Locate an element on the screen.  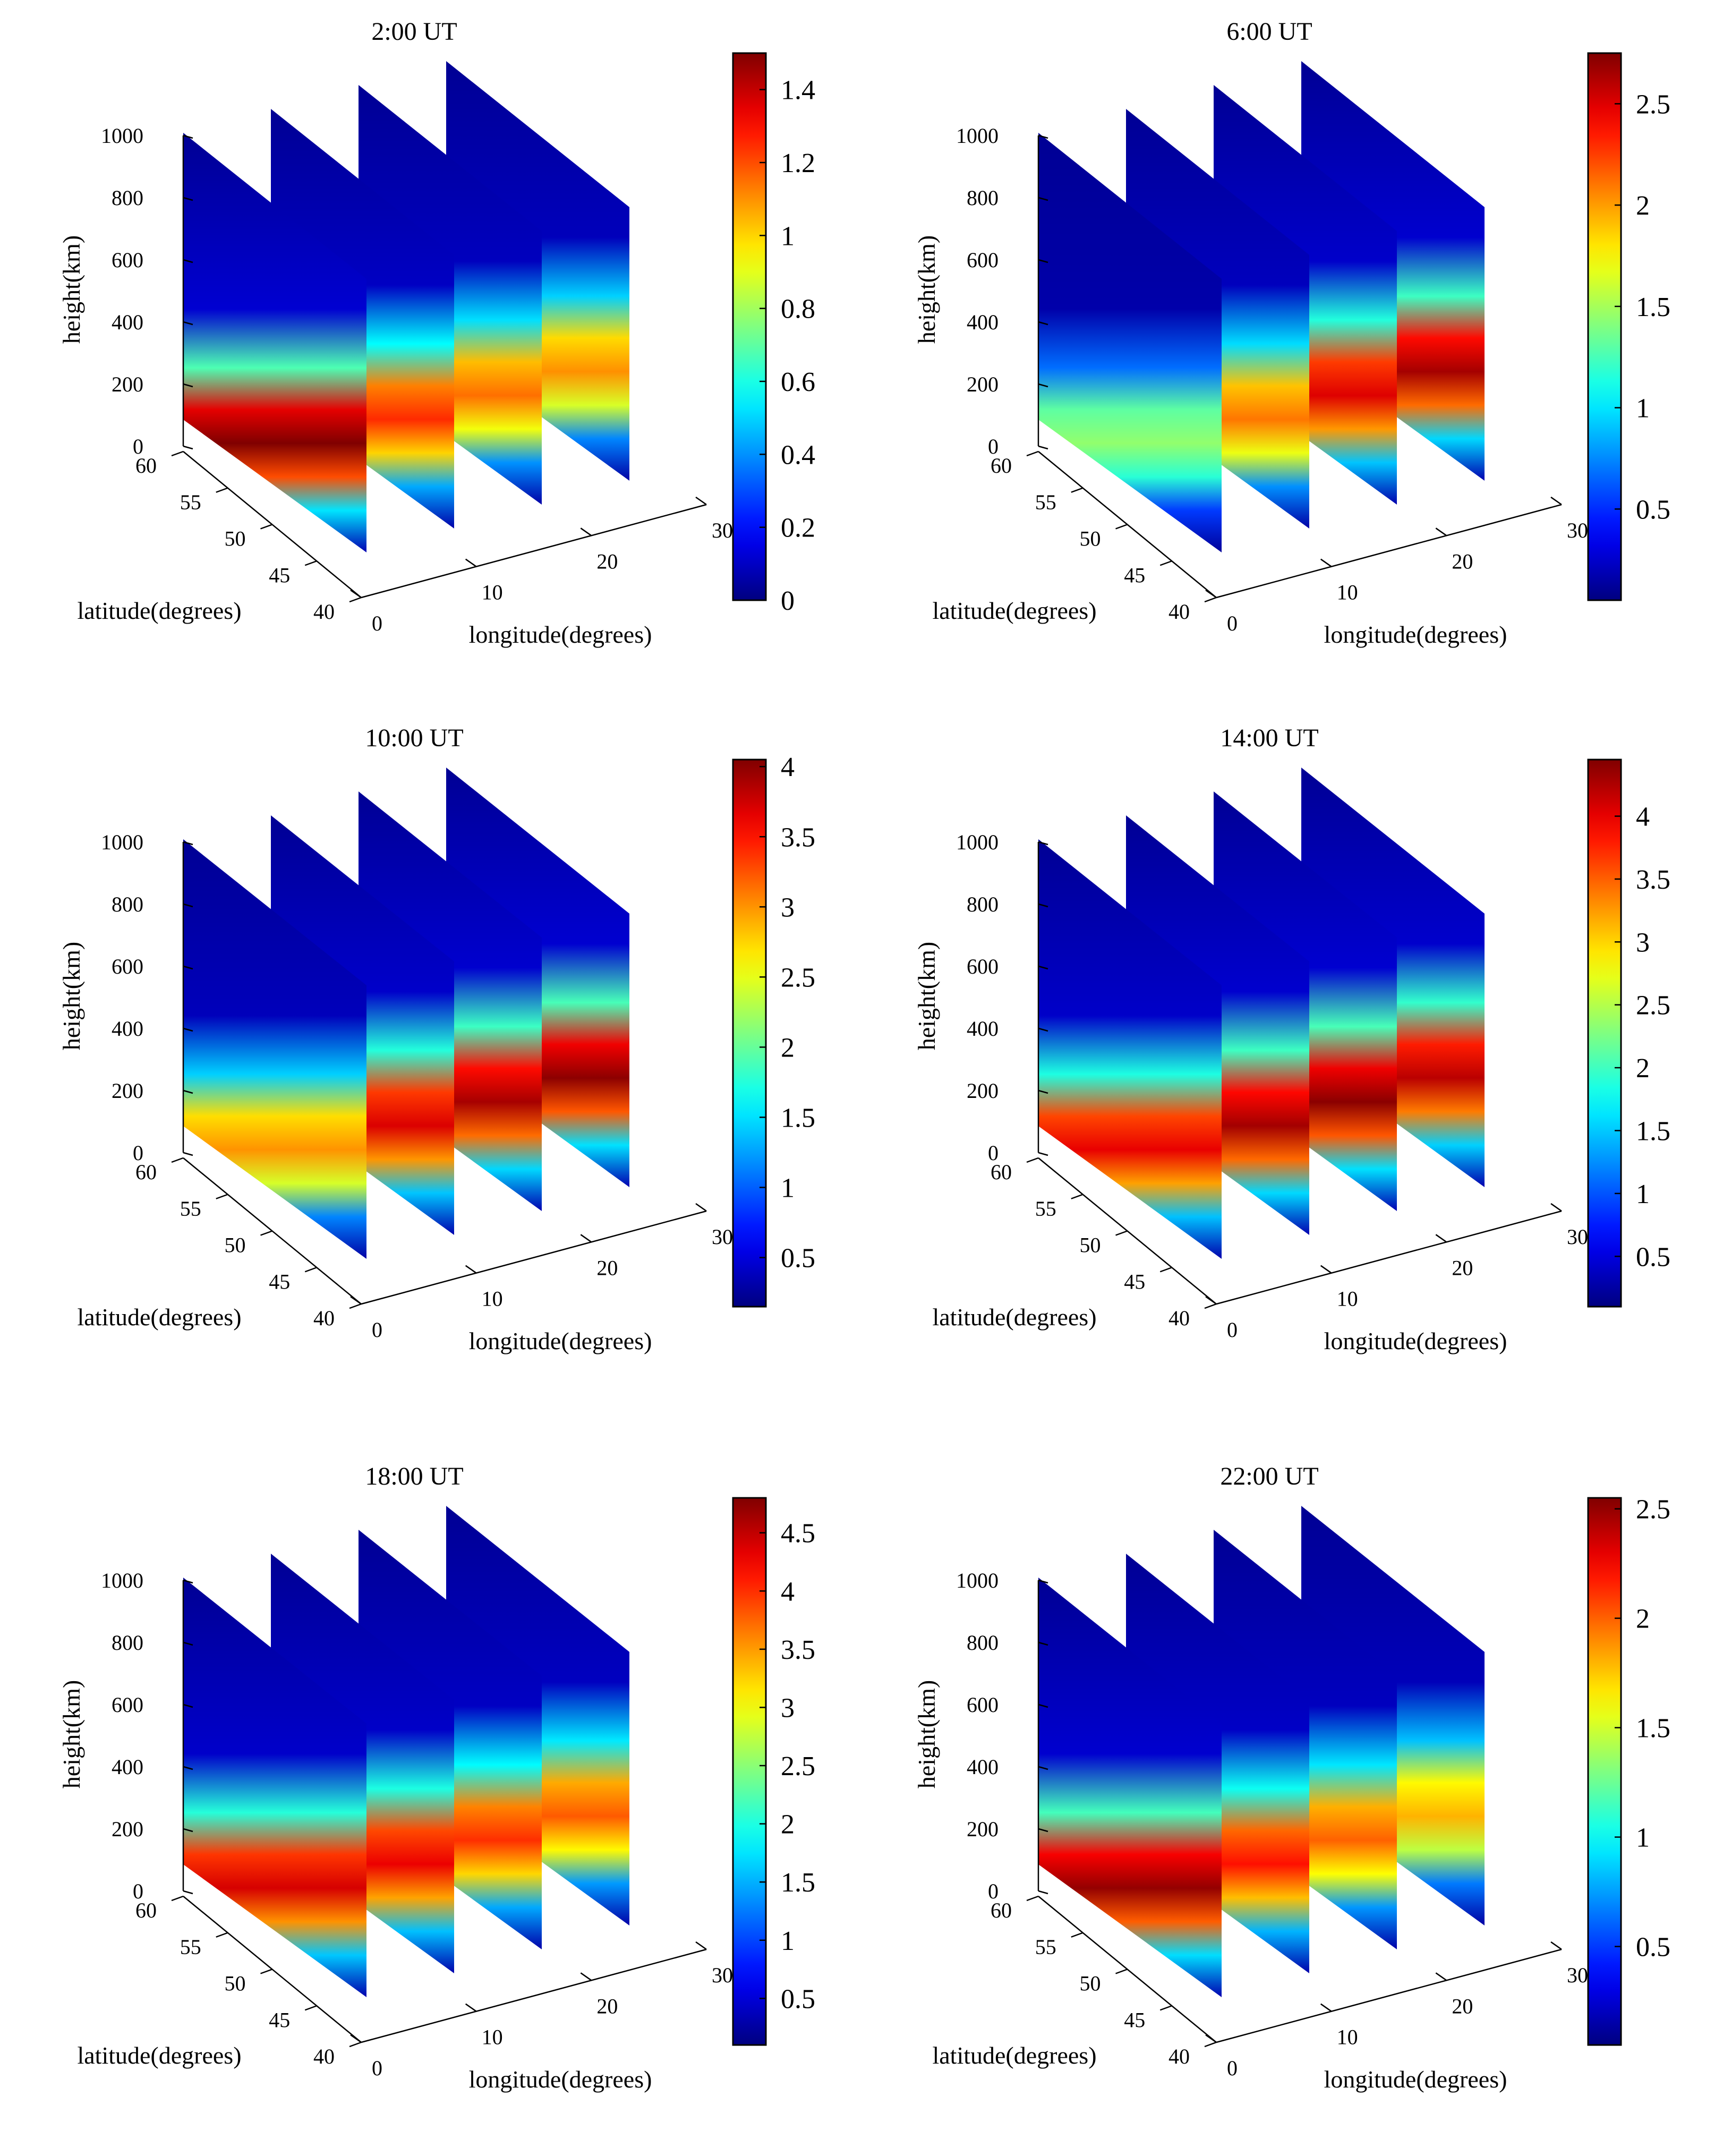
colorbar-tick-label: 1.5 is located at coordinates (798, 1883).